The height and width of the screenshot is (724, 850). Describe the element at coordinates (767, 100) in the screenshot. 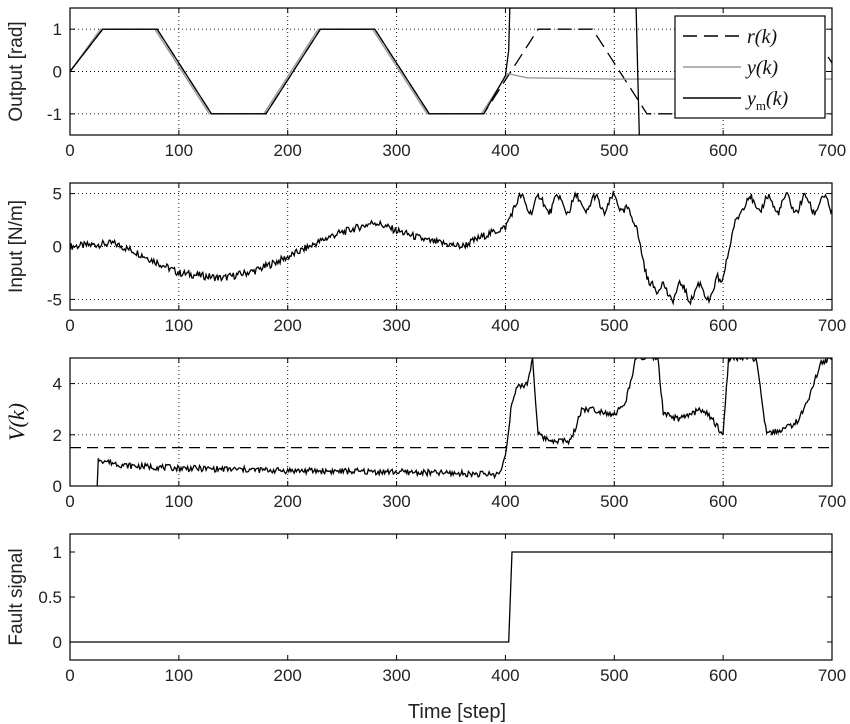

I see `legend-label: ym(k)` at that location.